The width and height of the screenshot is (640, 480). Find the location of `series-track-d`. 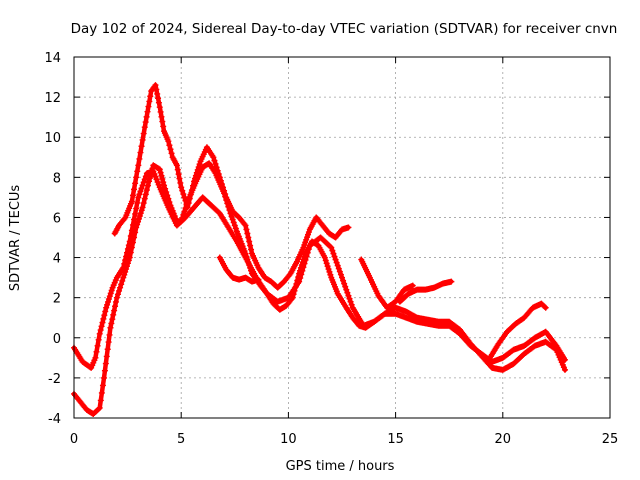

series-track-d is located at coordinates (239, 269).